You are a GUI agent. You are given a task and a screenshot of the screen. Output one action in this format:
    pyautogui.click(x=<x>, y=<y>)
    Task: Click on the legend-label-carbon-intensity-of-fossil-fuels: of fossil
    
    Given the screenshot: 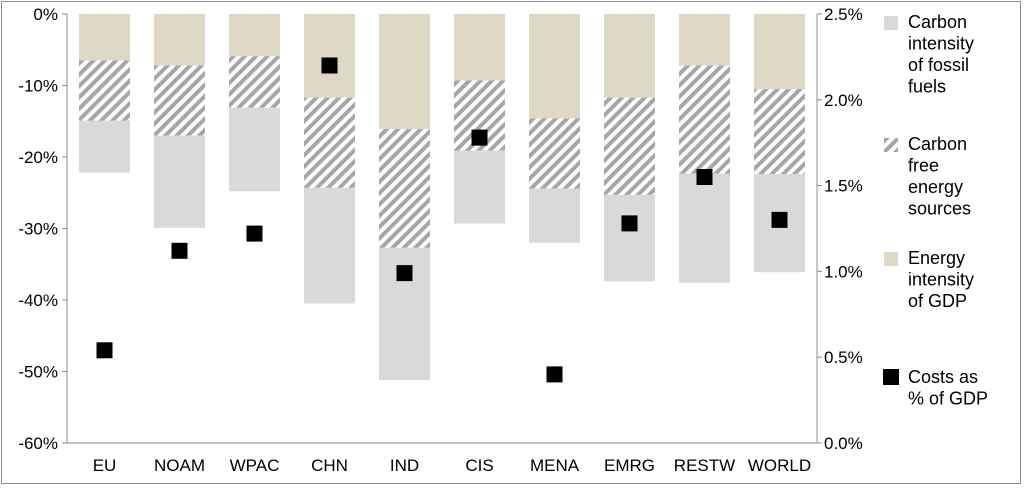 What is the action you would take?
    pyautogui.click(x=938, y=65)
    